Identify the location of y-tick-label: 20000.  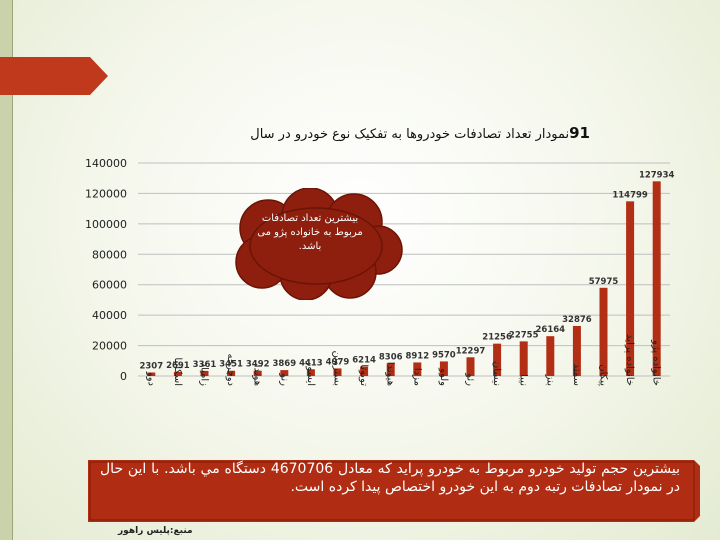
(109, 346).